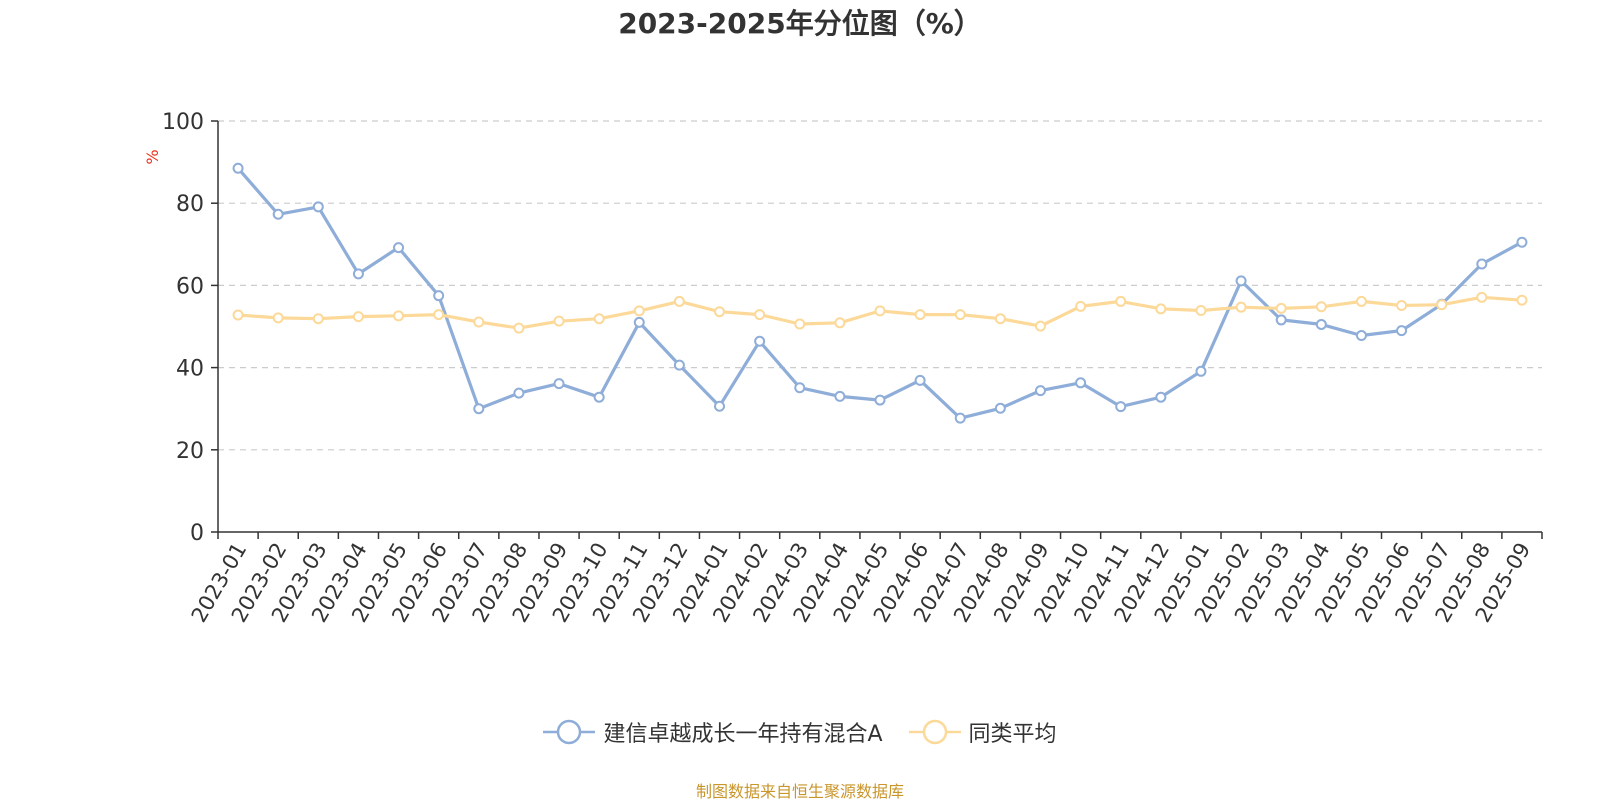 This screenshot has width=1600, height=802. What do you see at coordinates (190, 286) in the screenshot?
I see `y-tick-label: 60` at bounding box center [190, 286].